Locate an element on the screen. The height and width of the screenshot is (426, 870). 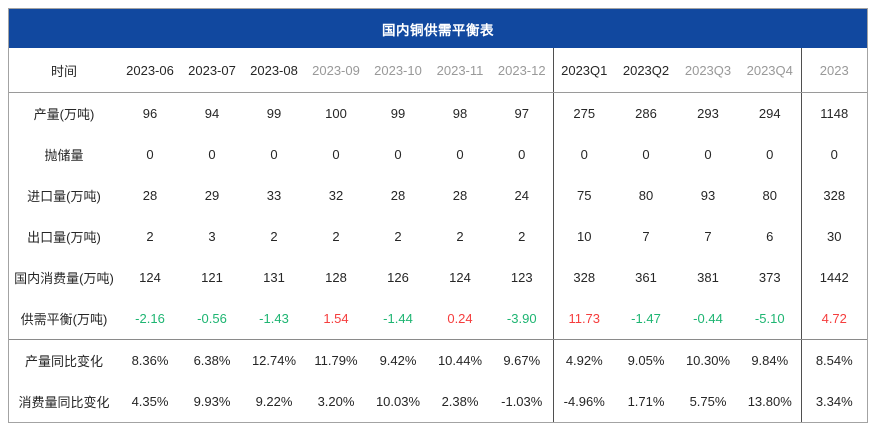
row-label: 抛储量 is located at coordinates (64, 155).